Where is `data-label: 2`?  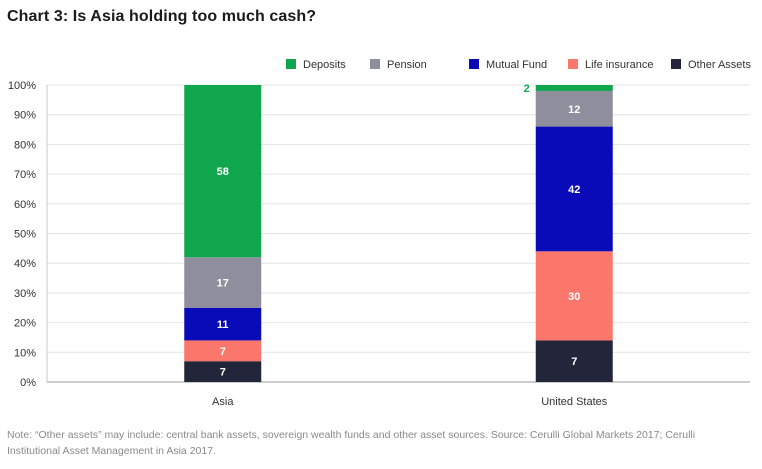 data-label: 2 is located at coordinates (527, 89).